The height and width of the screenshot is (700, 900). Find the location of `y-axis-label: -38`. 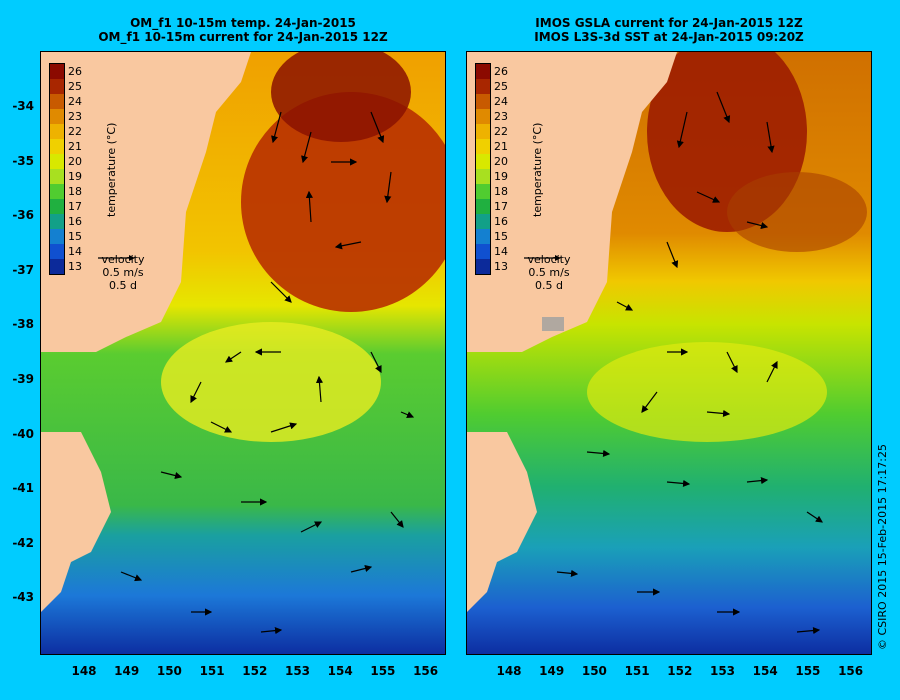

y-axis-label: -38 is located at coordinates (23, 324).